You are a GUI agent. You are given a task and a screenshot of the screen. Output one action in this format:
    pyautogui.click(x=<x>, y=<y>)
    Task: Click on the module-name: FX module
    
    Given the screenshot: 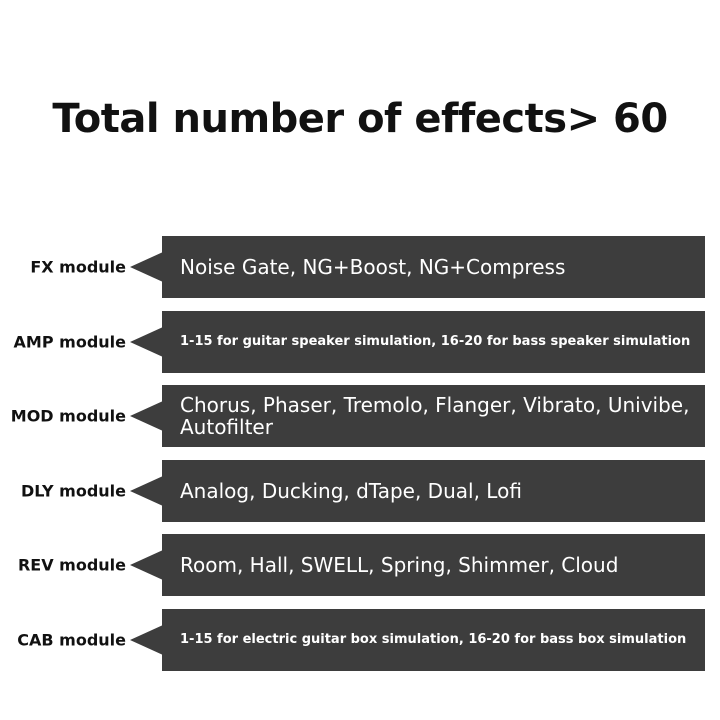 What is the action you would take?
    pyautogui.click(x=78, y=267)
    